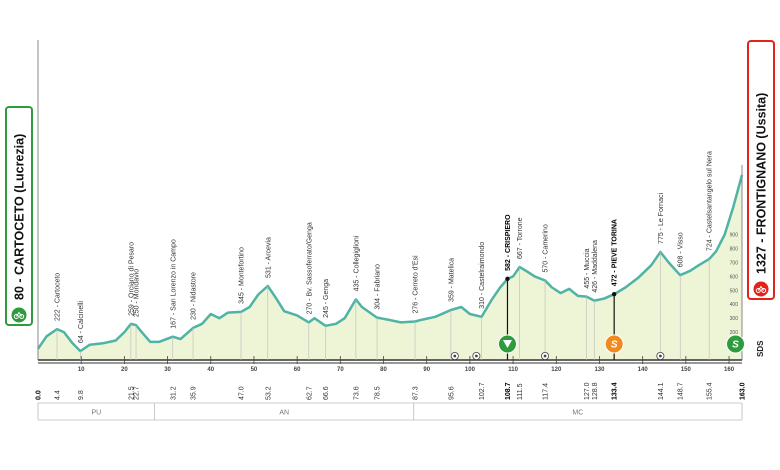 This screenshot has width=780, height=470. Describe the element at coordinates (595, 391) in the screenshot. I see `km-label: 128.8` at that location.